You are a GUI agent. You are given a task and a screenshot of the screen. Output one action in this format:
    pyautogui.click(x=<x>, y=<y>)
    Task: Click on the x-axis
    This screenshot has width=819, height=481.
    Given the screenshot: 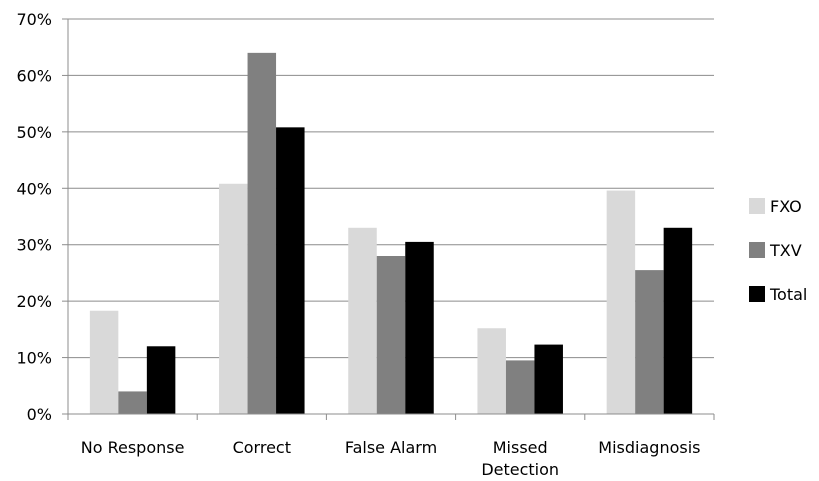 What is the action you would take?
    pyautogui.click(x=391, y=416)
    